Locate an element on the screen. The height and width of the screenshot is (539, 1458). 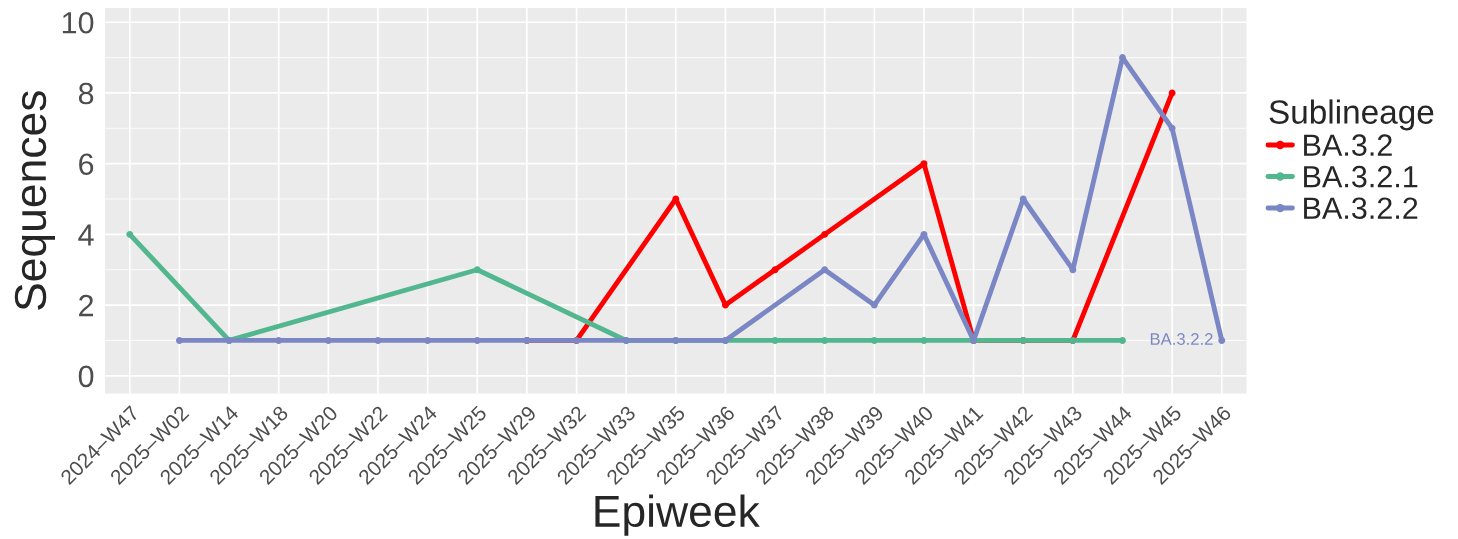
x-axis-title: Epiweek is located at coordinates (677, 515).